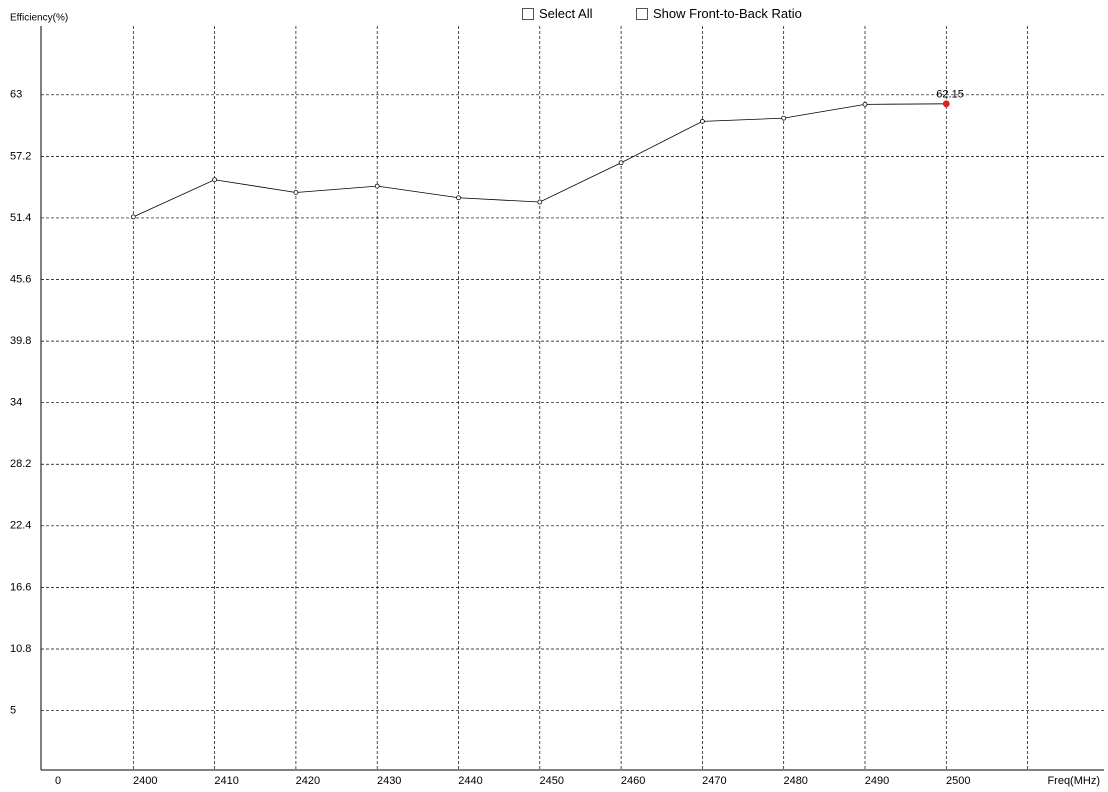  What do you see at coordinates (20, 341) in the screenshot?
I see `y-tick-label: 39.8` at bounding box center [20, 341].